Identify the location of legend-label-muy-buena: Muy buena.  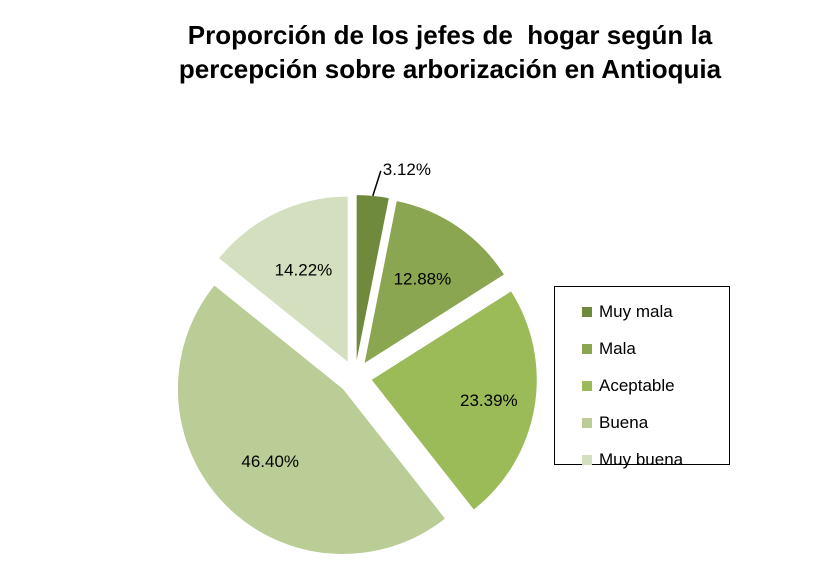
(641, 459).